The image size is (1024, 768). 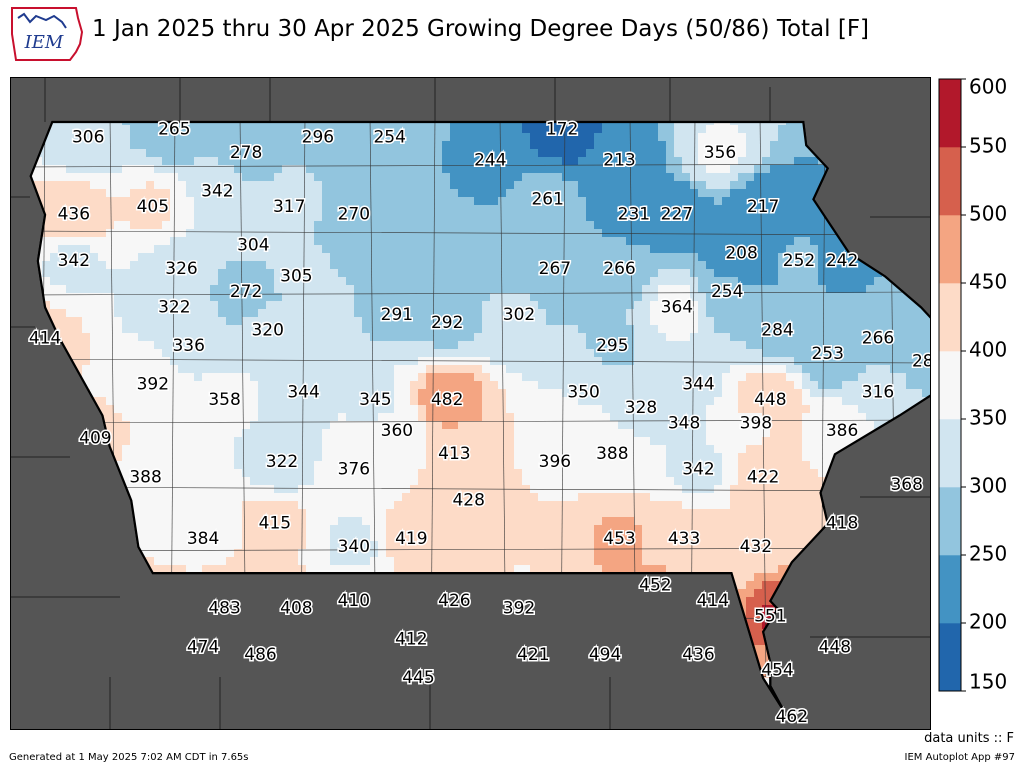 What do you see at coordinates (224, 400) in the screenshot?
I see `station-value: 358` at bounding box center [224, 400].